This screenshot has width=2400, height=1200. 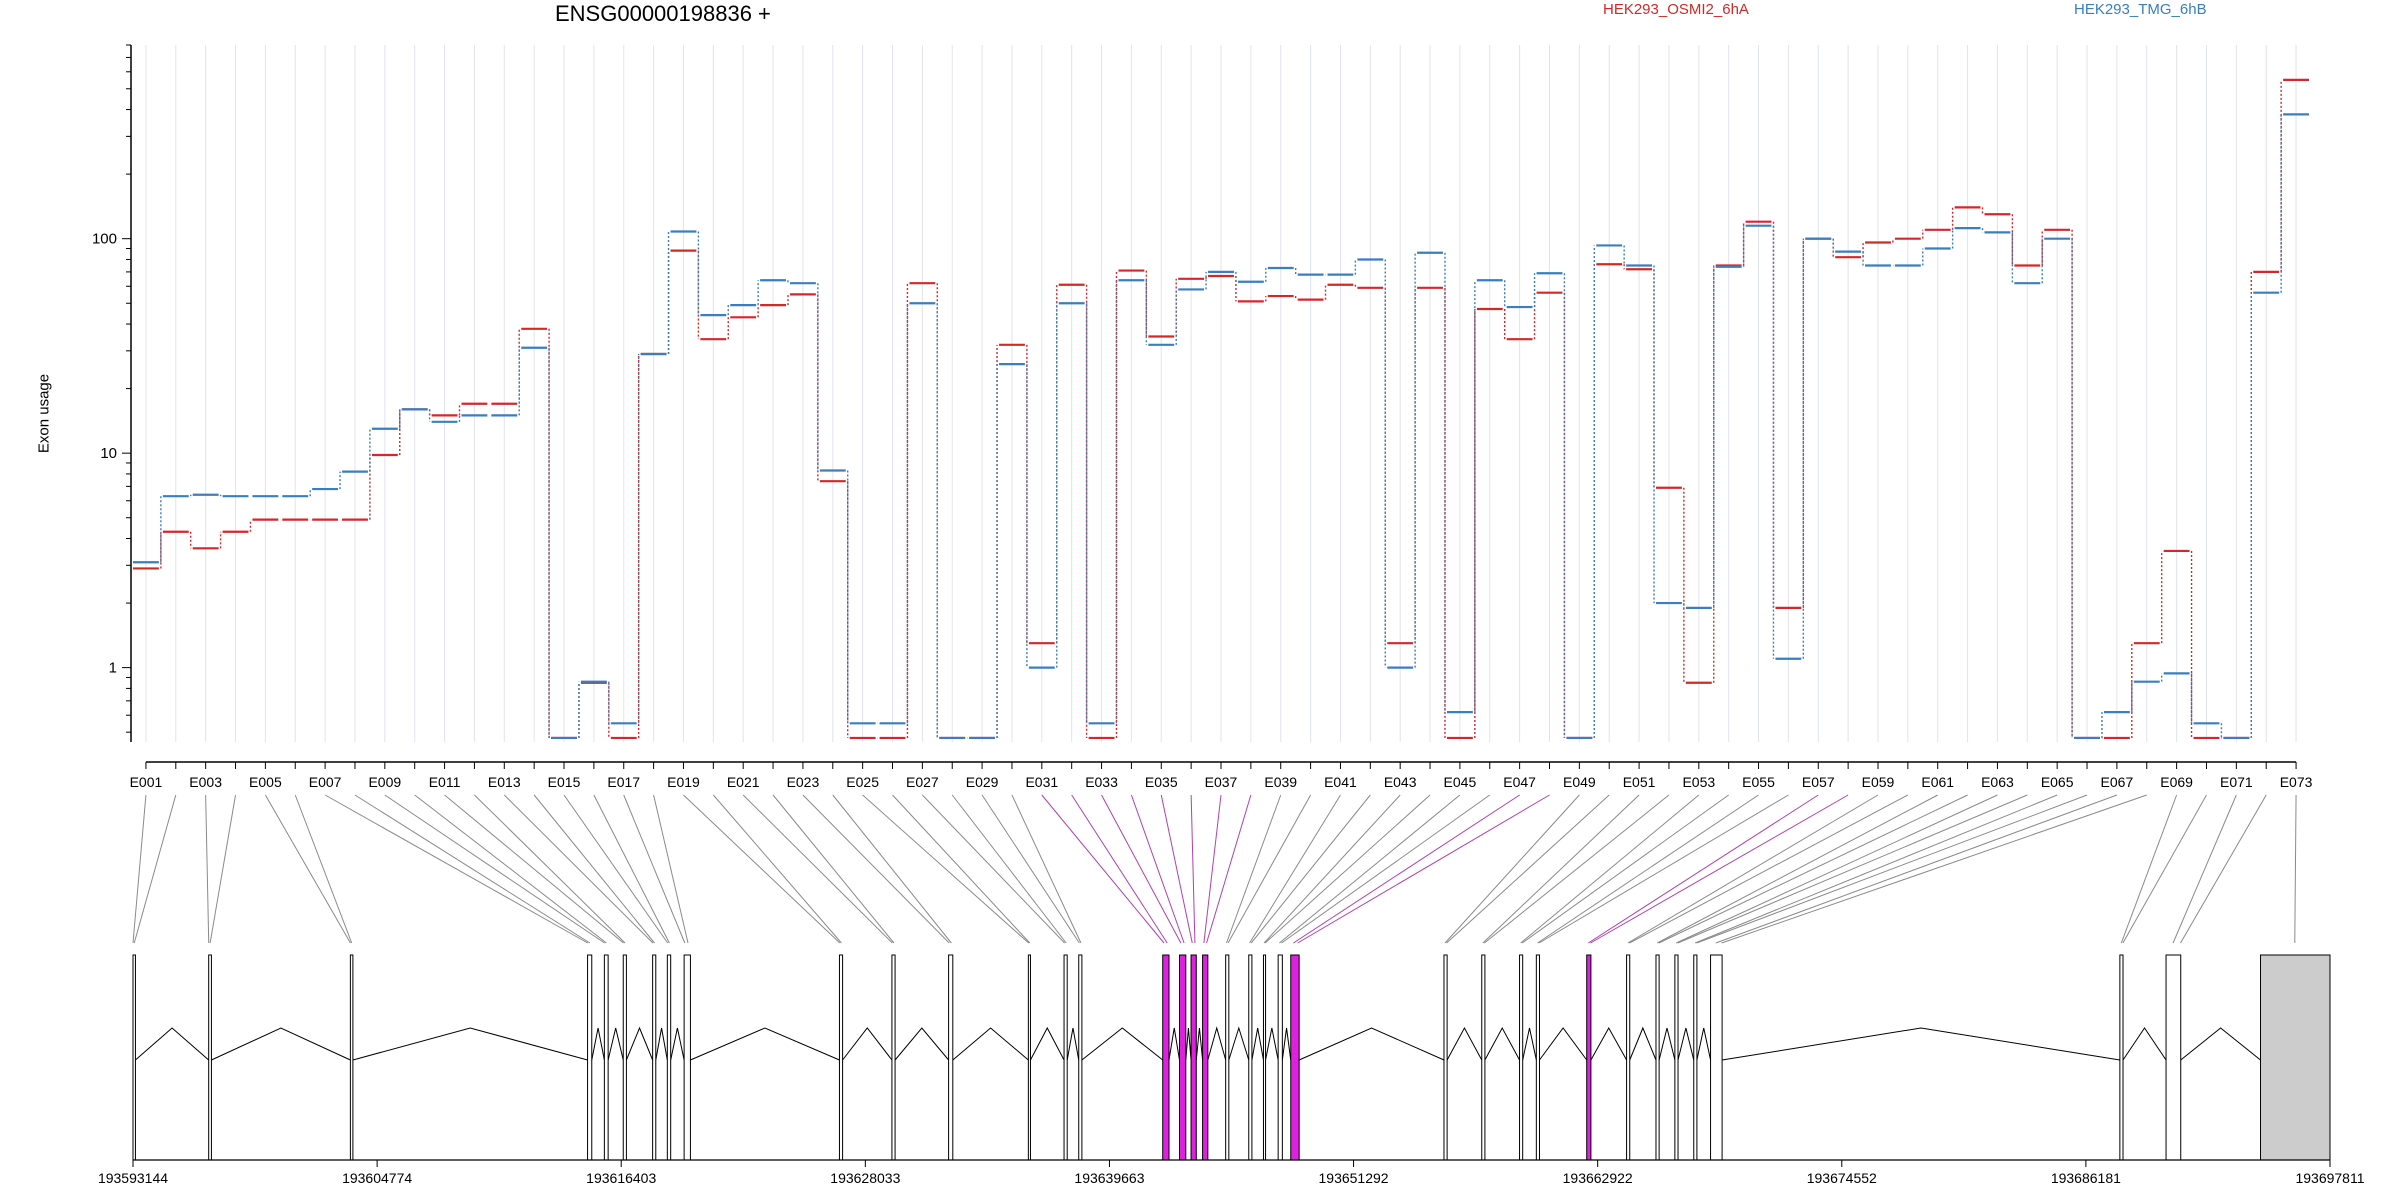 What do you see at coordinates (2057, 782) in the screenshot?
I see `x-tick-label: E065` at bounding box center [2057, 782].